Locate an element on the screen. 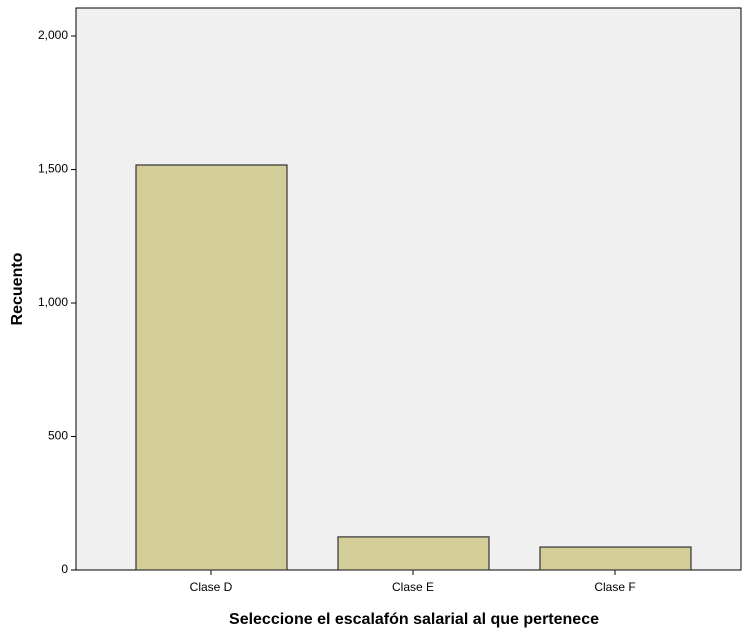 The image size is (742, 632). x-tick-label: Clase F is located at coordinates (614, 587).